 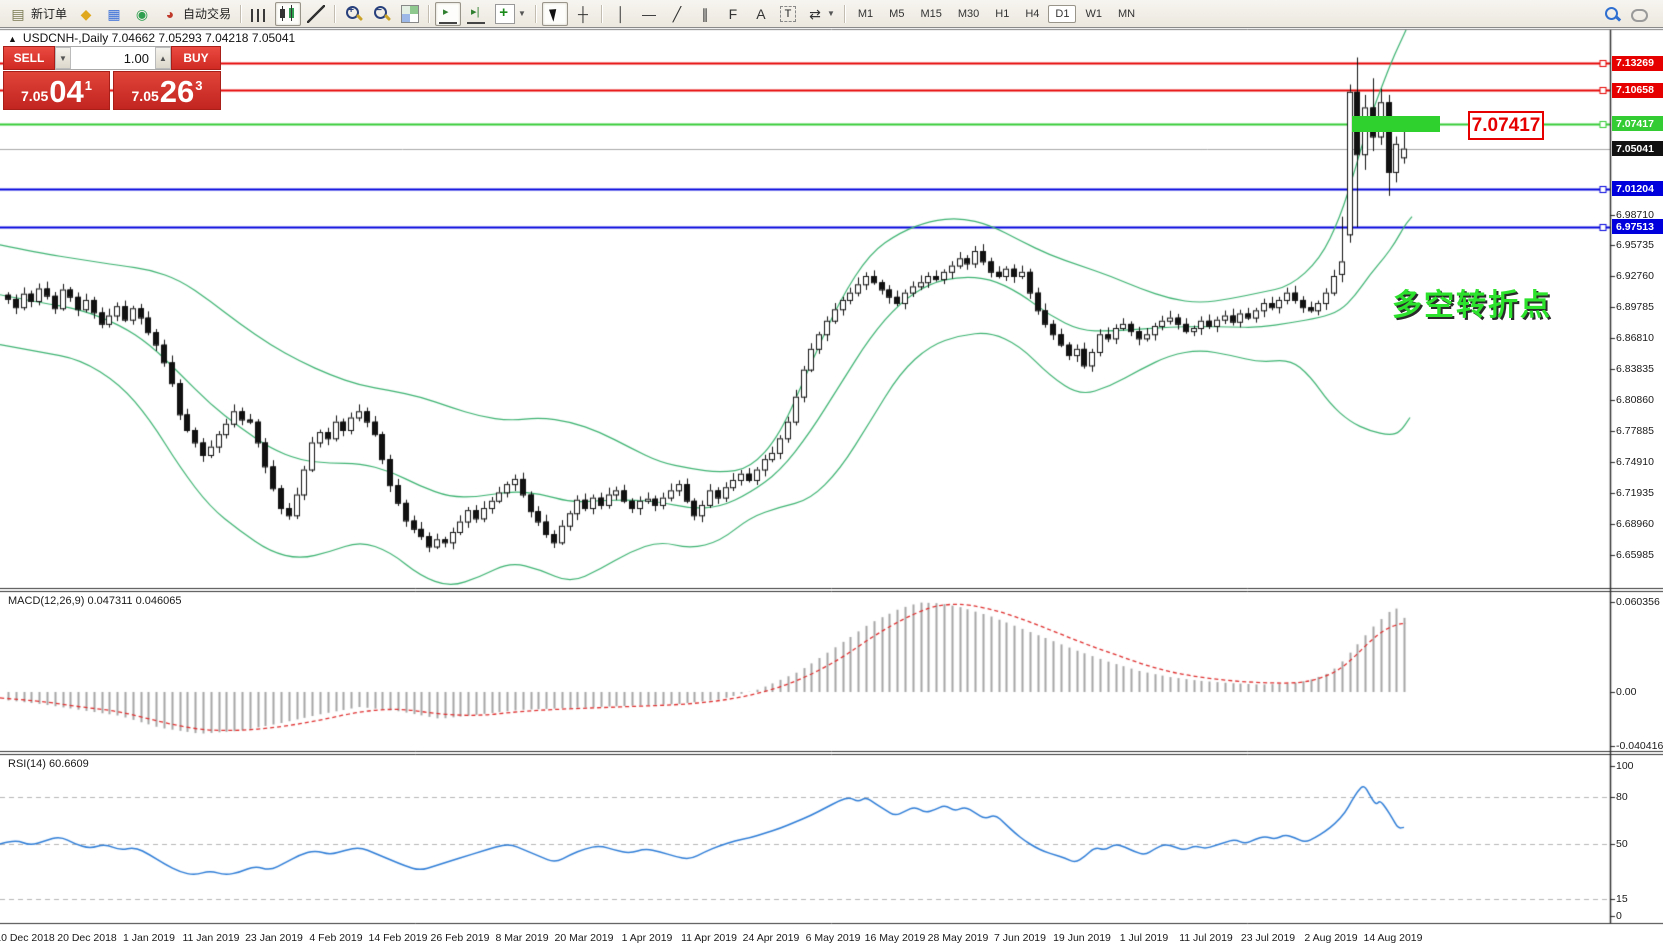 I want to click on candlestick-chart-button-glyph, so click(x=288, y=13).